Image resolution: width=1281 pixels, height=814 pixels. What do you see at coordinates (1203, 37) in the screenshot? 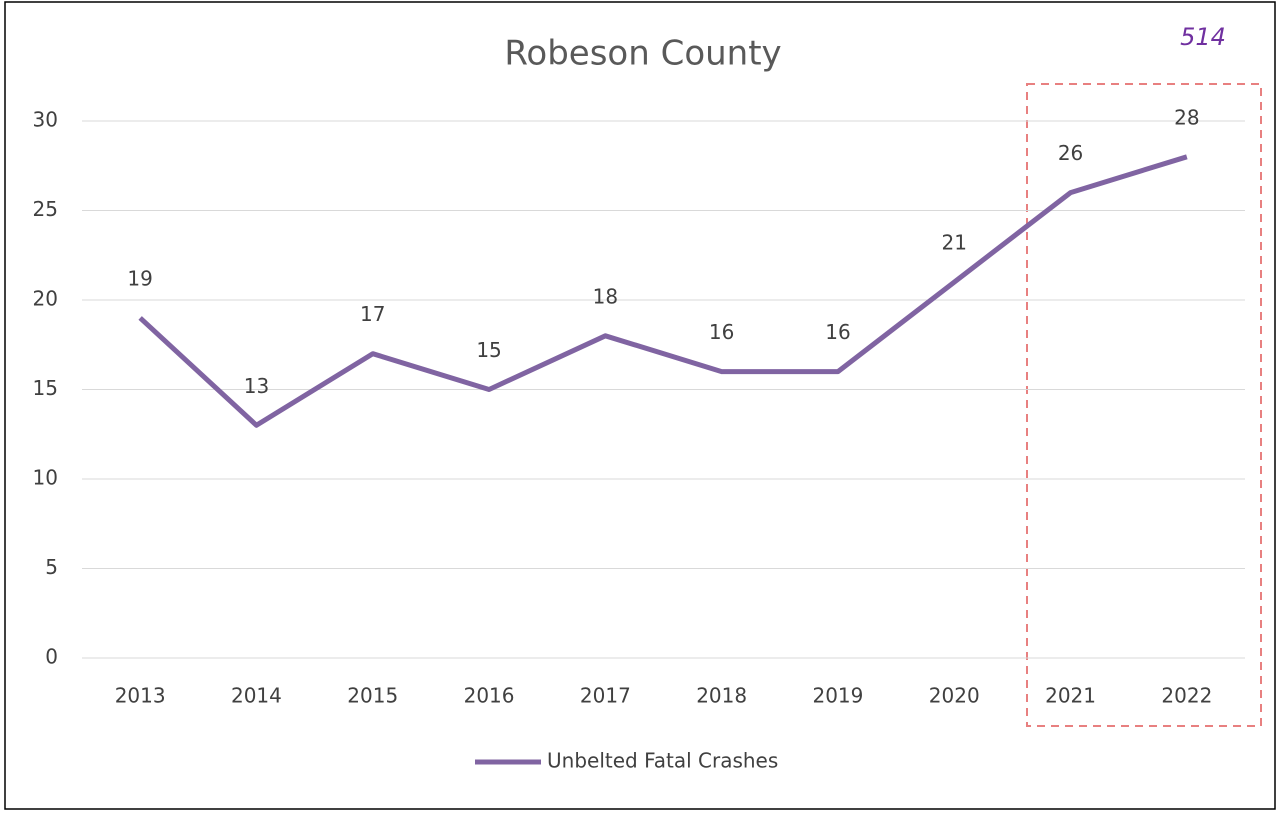
I see `annotation: 514` at bounding box center [1203, 37].